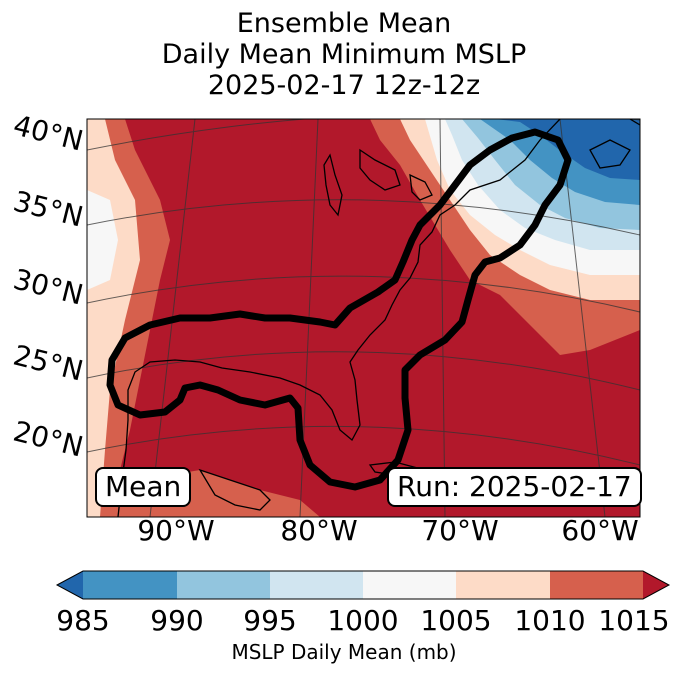  Describe the element at coordinates (514, 487) in the screenshot. I see `run-date-box: Run: 2025-02-17` at that location.